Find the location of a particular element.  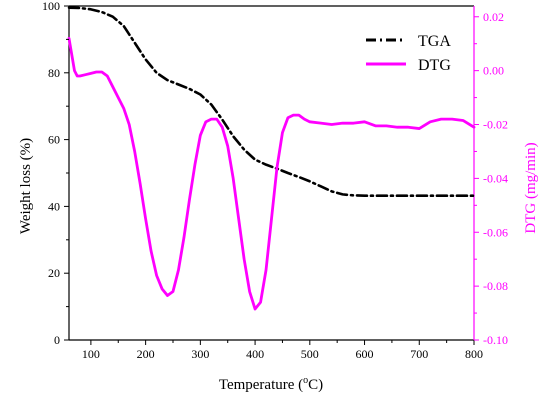

x-tick-label: 400 is located at coordinates (255, 354).